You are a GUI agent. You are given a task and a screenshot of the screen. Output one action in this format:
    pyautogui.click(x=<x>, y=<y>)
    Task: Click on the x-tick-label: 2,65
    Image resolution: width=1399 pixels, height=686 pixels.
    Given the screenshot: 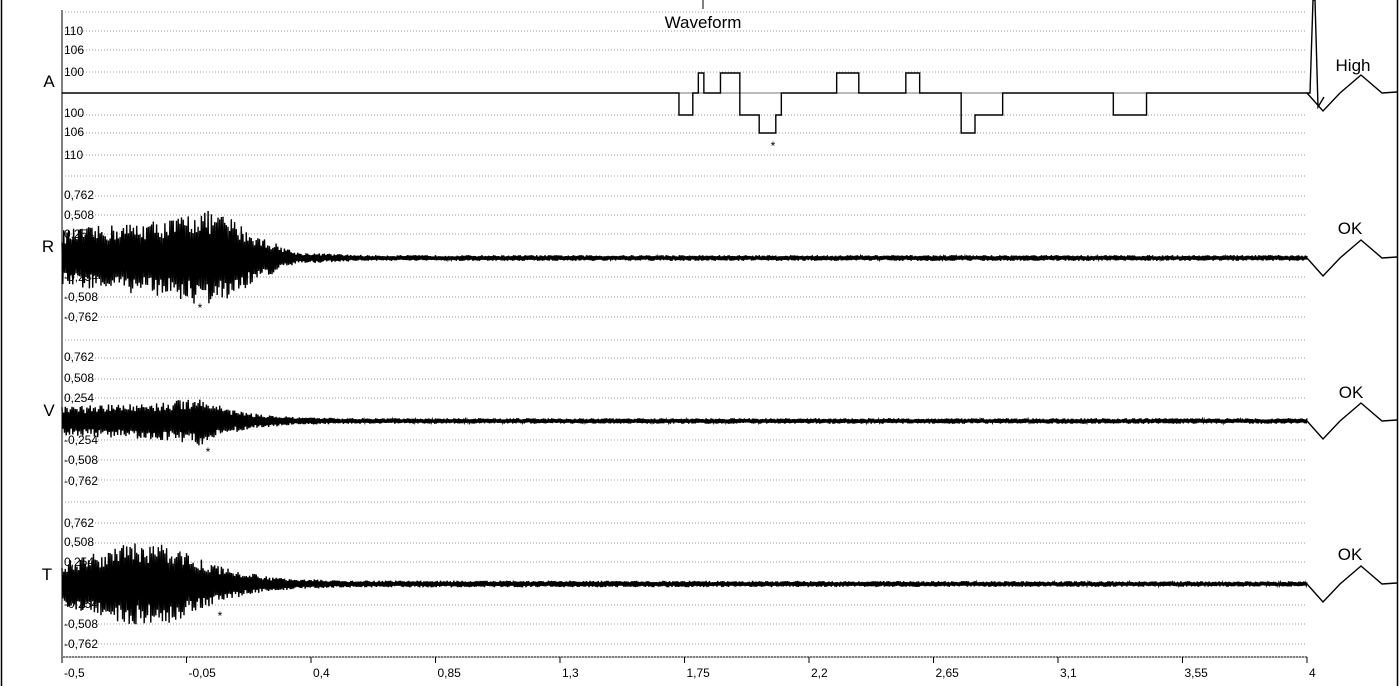 What is the action you would take?
    pyautogui.click(x=948, y=673)
    